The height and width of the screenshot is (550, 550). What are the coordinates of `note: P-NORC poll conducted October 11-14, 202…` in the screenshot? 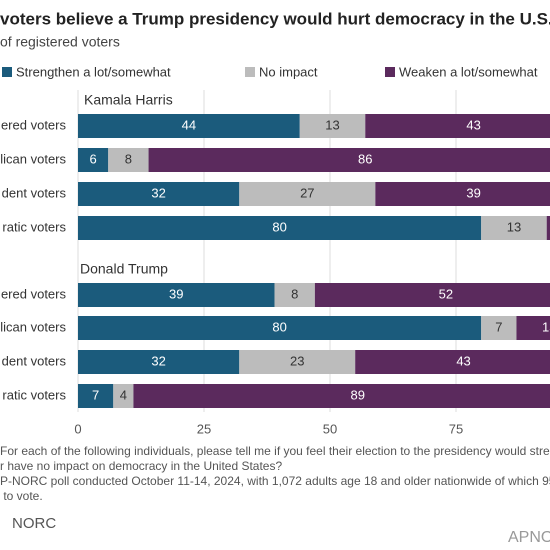 It's located at (275, 481).